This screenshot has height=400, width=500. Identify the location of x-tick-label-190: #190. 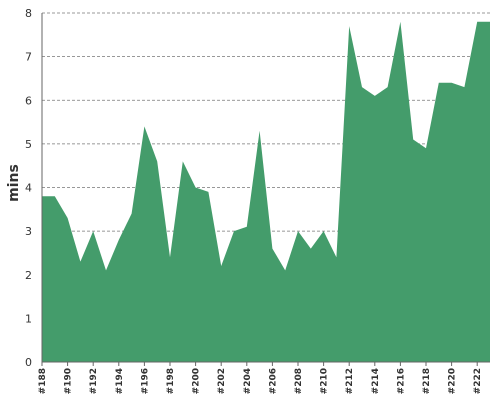
(69, 381).